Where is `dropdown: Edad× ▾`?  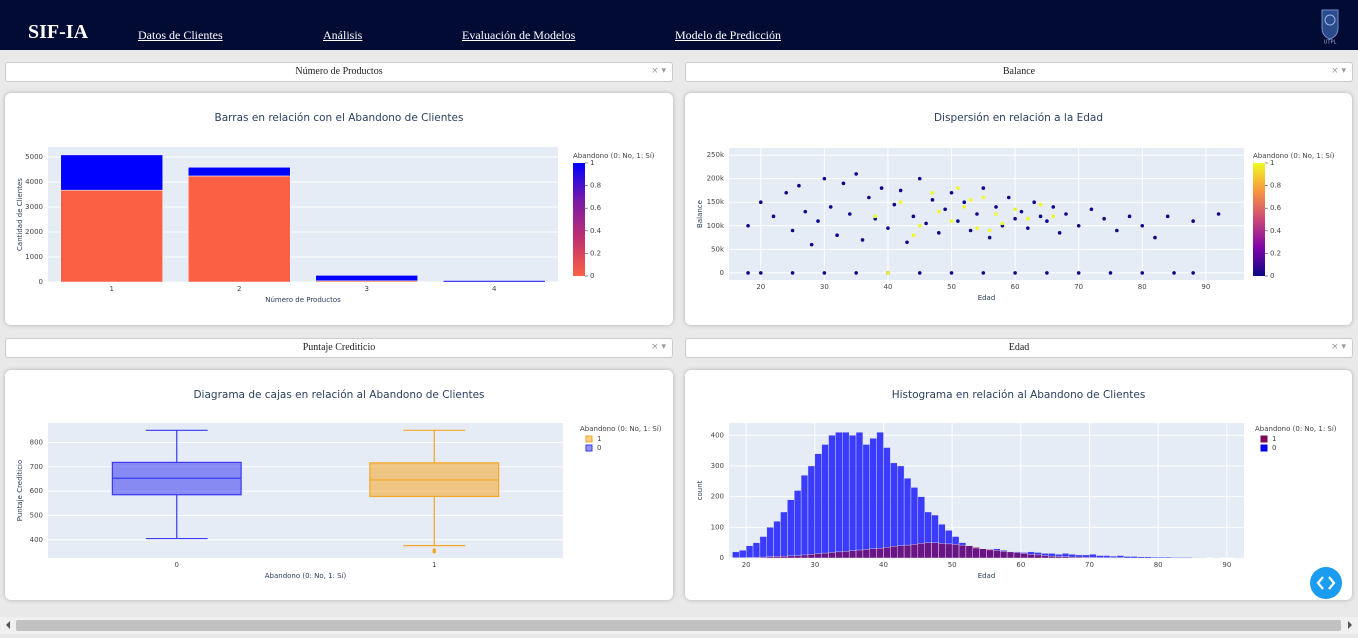 dropdown: Edad× ▾ is located at coordinates (1019, 348).